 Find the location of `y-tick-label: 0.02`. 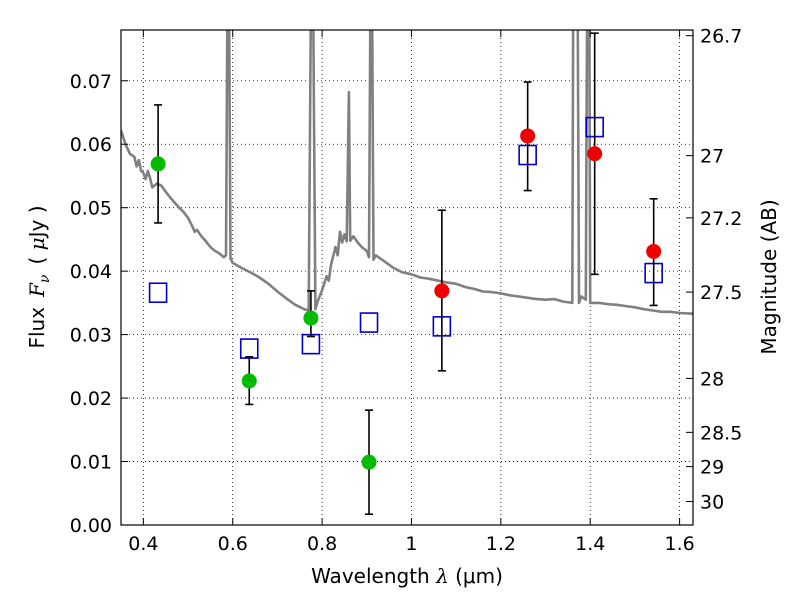

y-tick-label: 0.02 is located at coordinates (91, 399).